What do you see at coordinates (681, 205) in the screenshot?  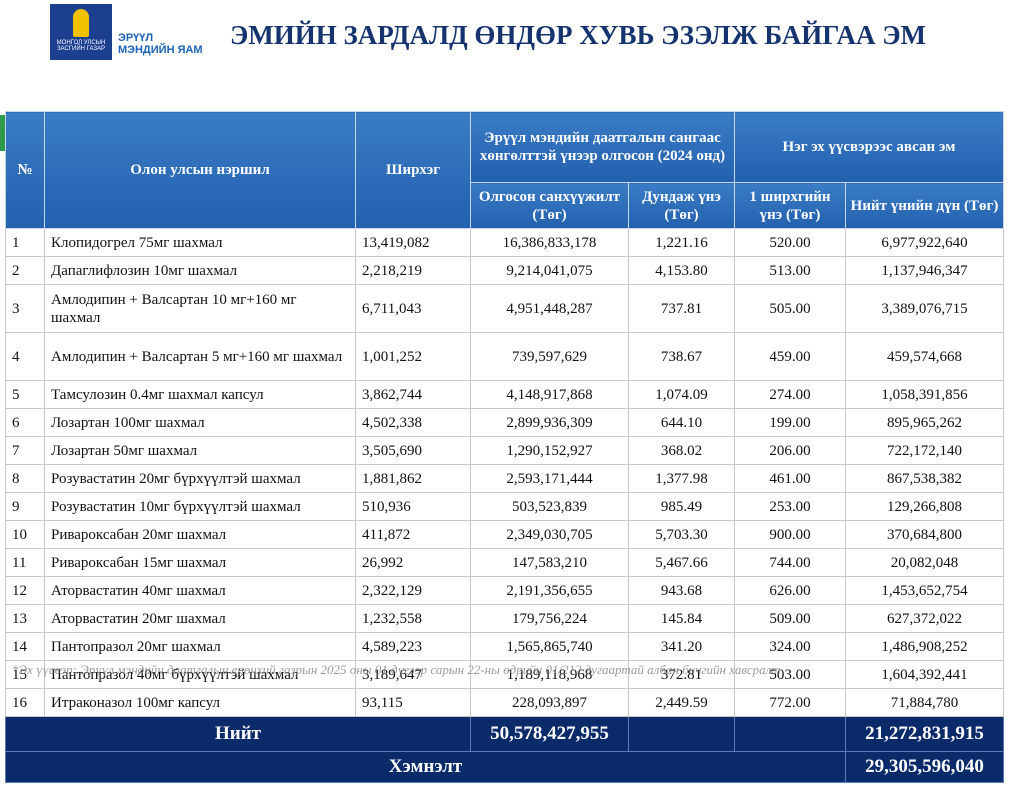 I see `col-header: Дундаж үнэ (Төг)` at bounding box center [681, 205].